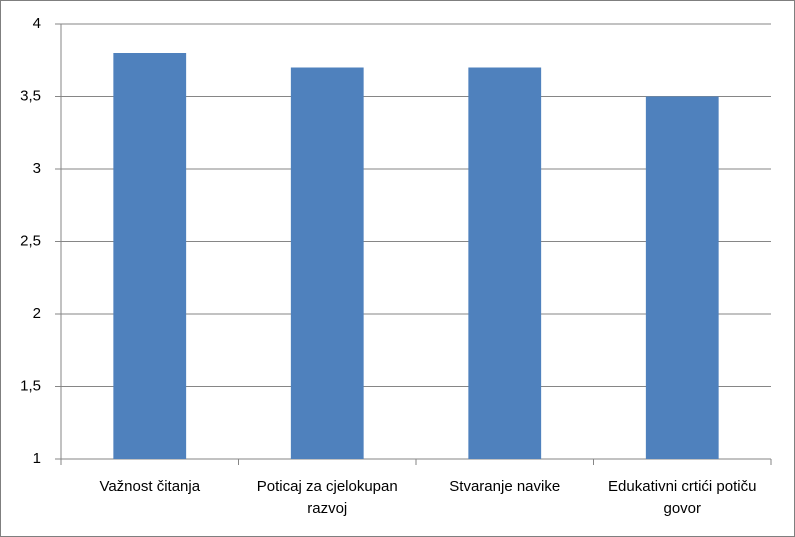 This screenshot has width=795, height=537. I want to click on x-tick-label: Poticaj za cjelokupan razvoj, so click(327, 497).